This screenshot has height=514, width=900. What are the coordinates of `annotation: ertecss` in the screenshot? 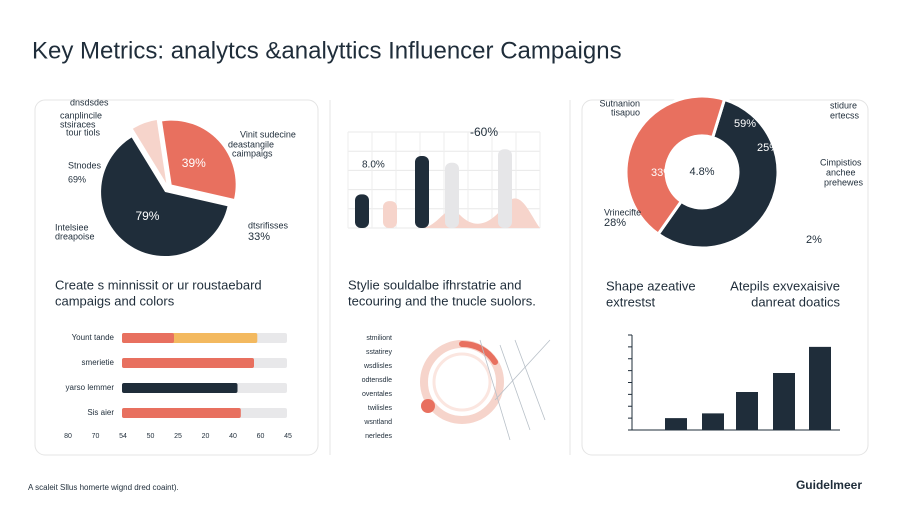 It's located at (845, 115).